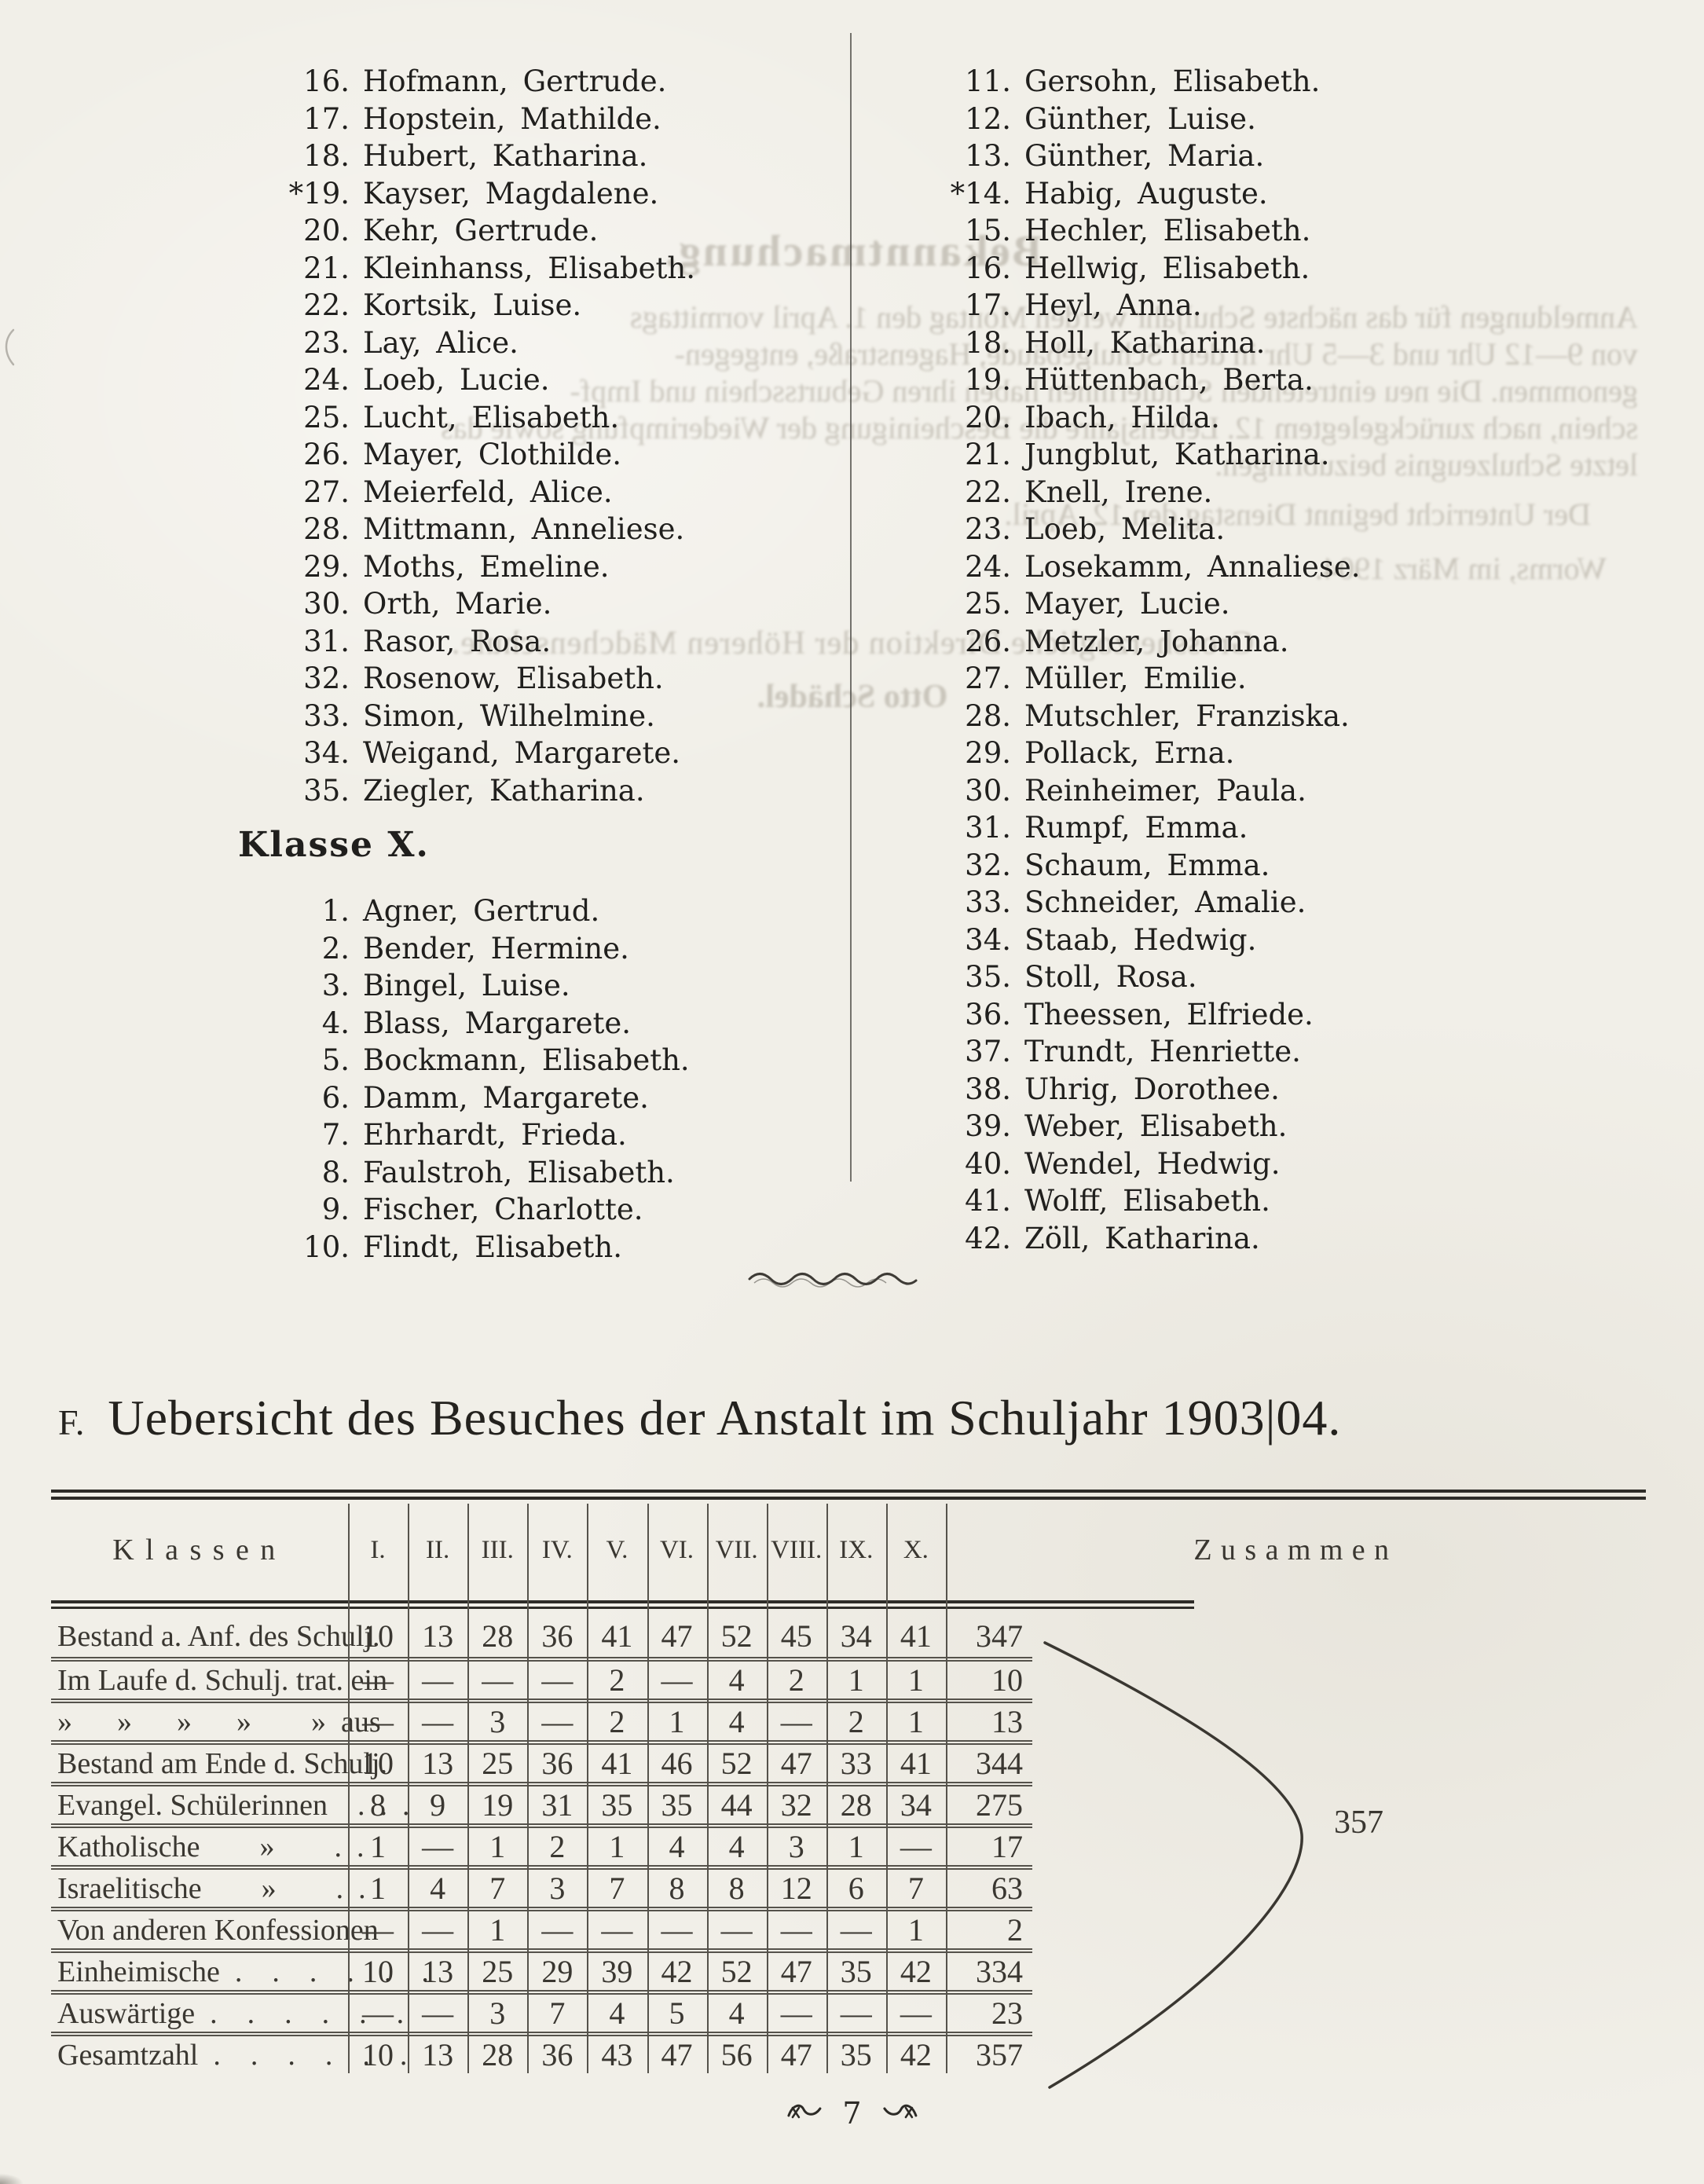 The image size is (1704, 2184). What do you see at coordinates (796, 2054) in the screenshot?
I see `cell-value: 47` at bounding box center [796, 2054].